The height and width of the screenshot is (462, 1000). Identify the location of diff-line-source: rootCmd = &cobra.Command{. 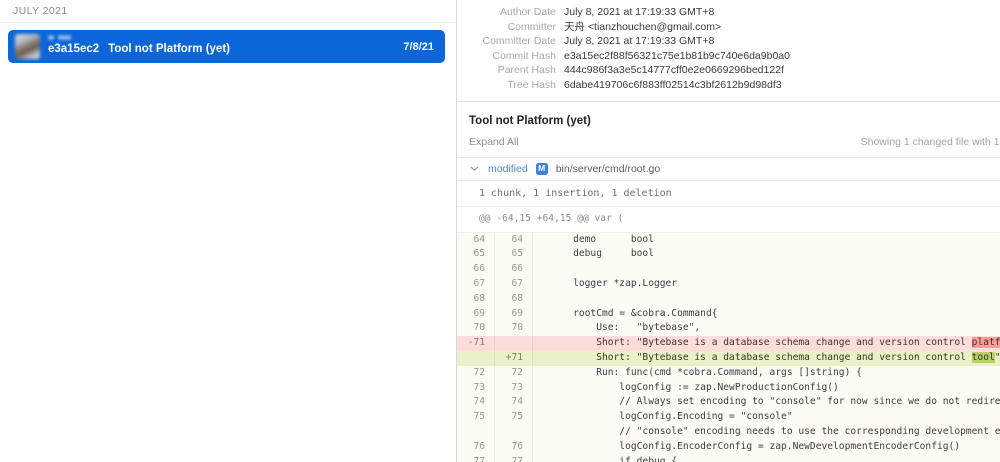
(634, 313).